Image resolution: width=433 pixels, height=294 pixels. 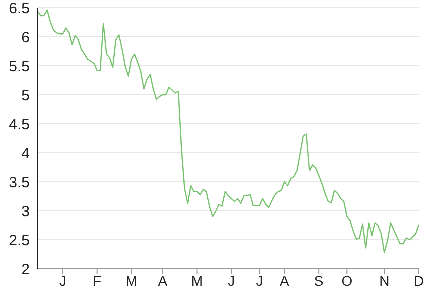 I want to click on y-tick-label: 6, so click(x=26, y=37).